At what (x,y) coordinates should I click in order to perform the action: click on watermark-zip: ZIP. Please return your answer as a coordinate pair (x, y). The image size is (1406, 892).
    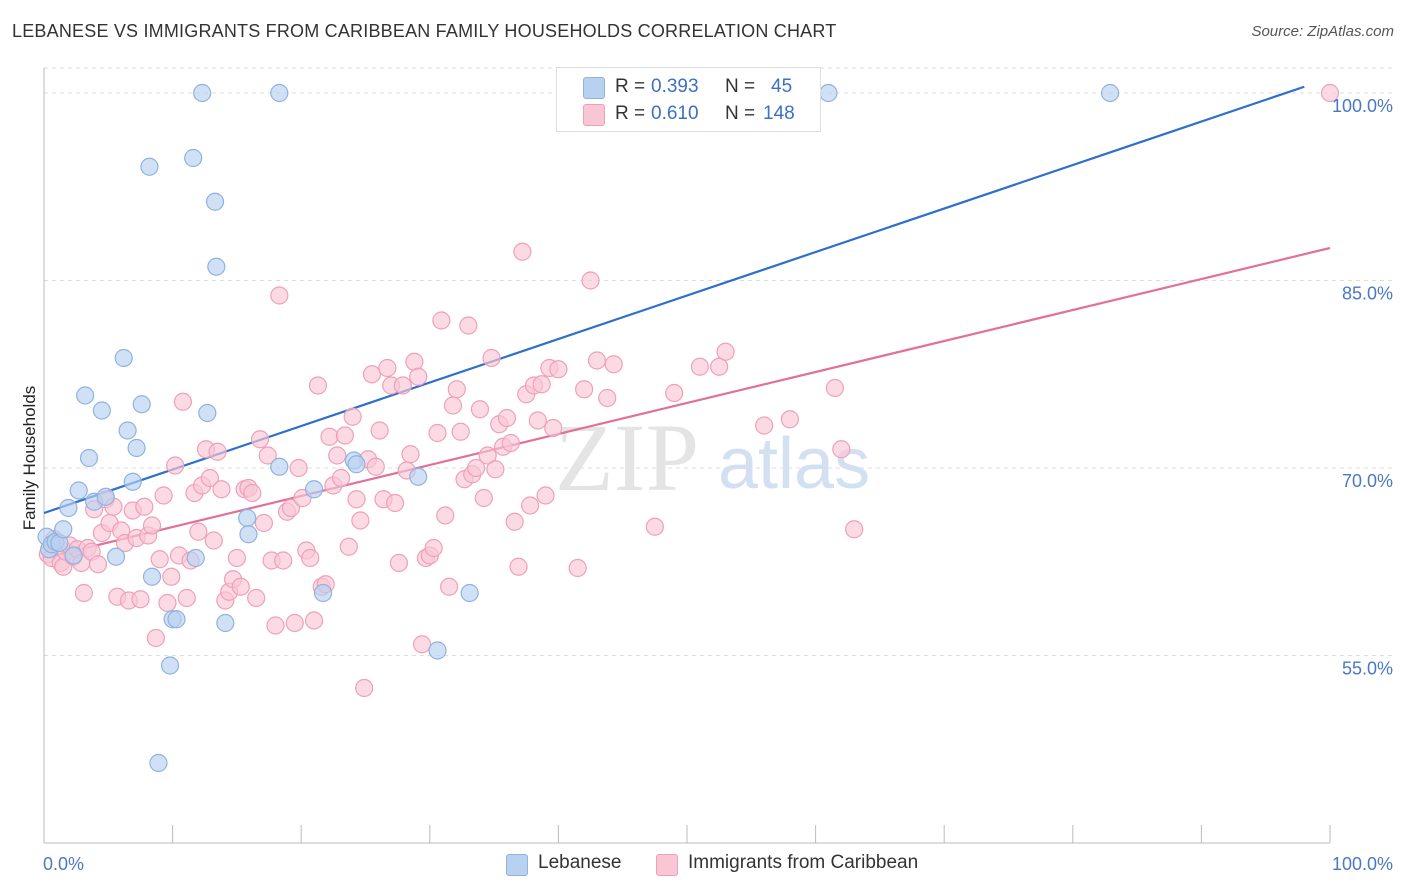
    Looking at the image, I should click on (627, 457).